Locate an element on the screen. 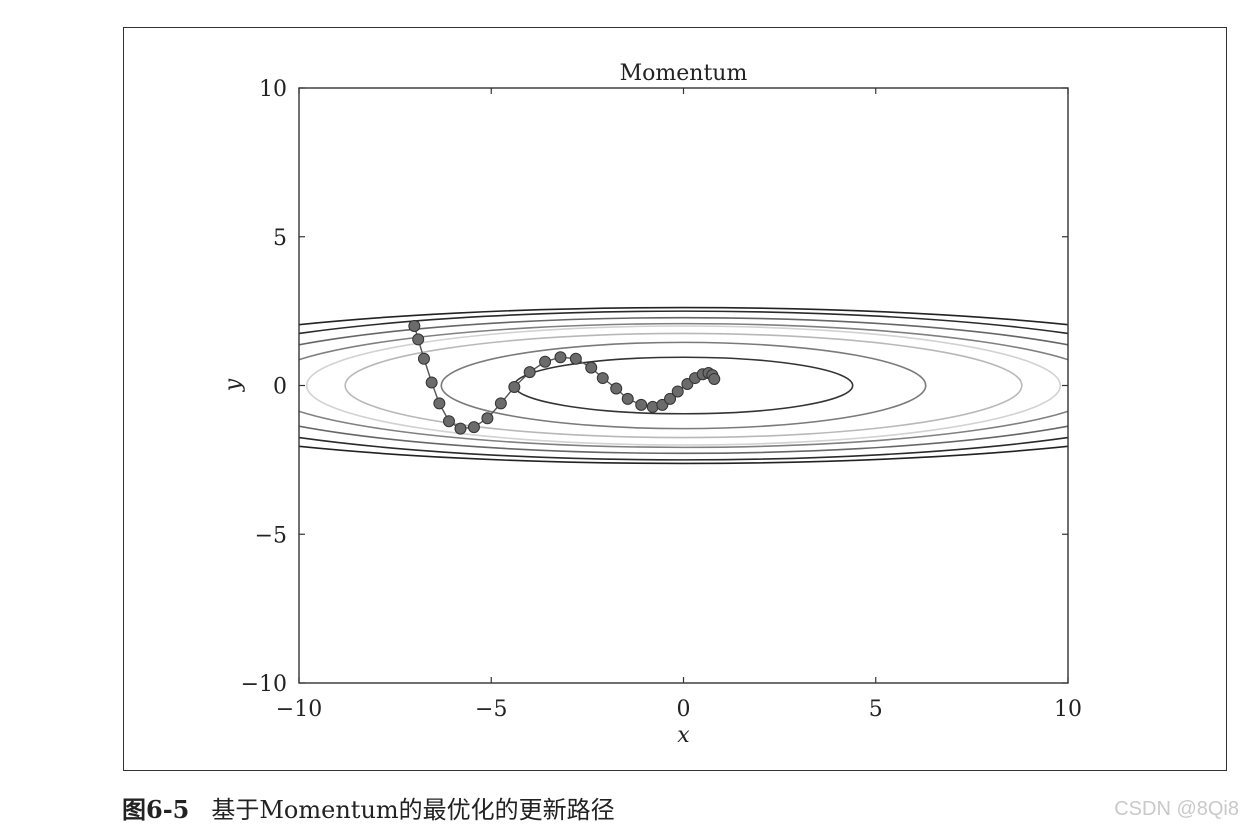 Image resolution: width=1251 pixels, height=835 pixels. y-tick-label: −10 is located at coordinates (264, 684).